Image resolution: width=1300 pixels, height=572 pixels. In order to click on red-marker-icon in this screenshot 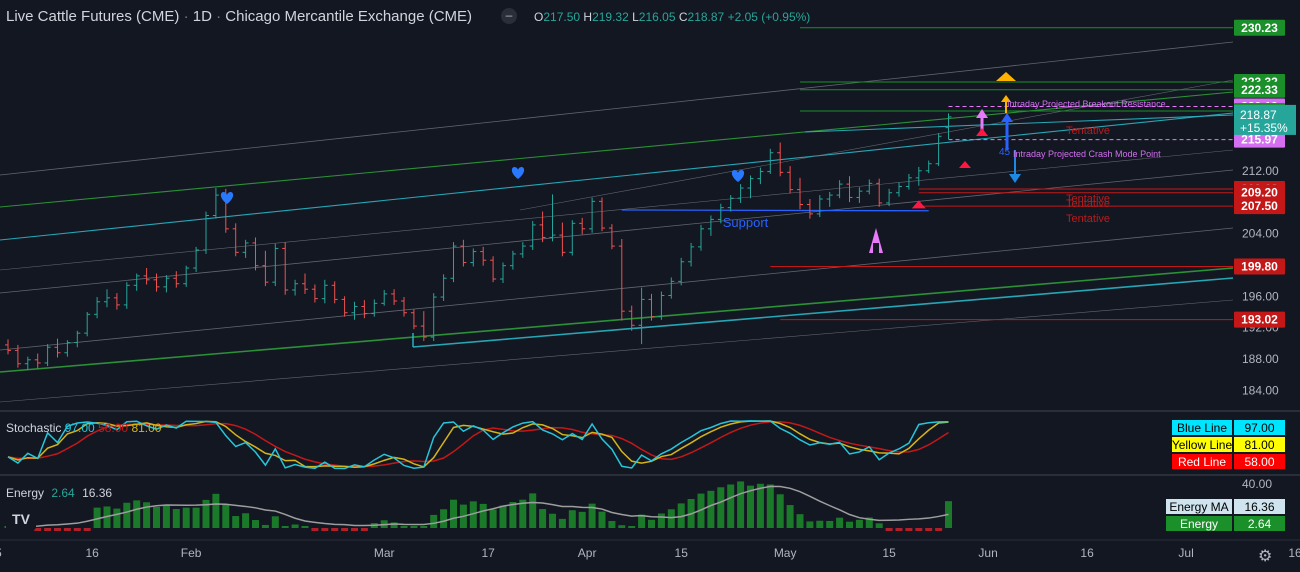, I will do `click(918, 204)`.